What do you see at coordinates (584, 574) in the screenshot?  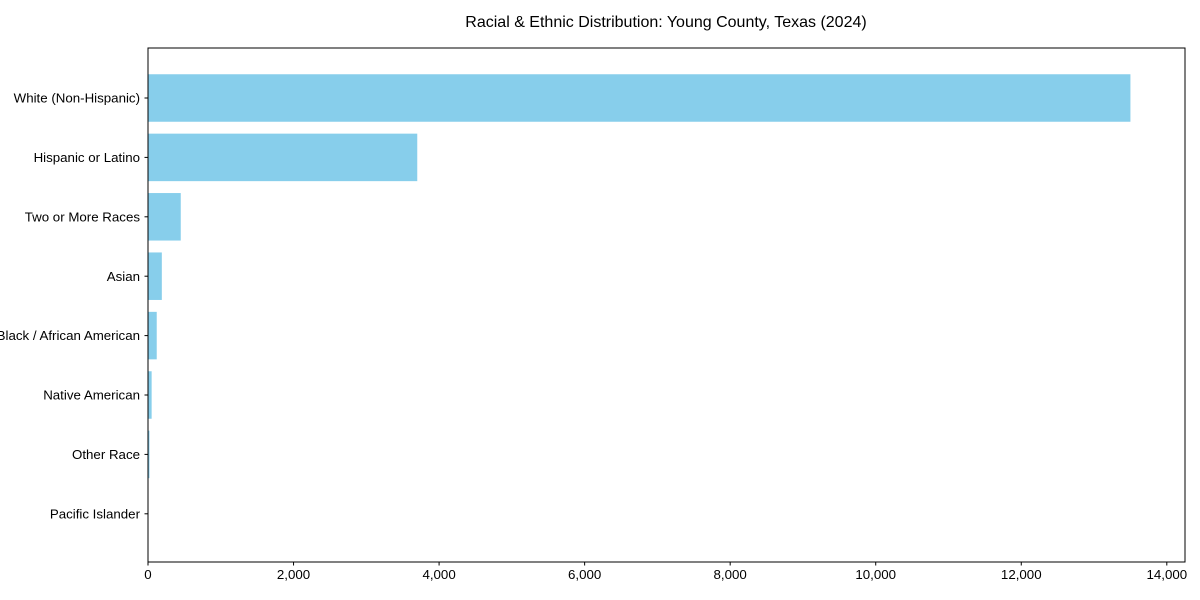 I see `x-tick-label: 6,000` at bounding box center [584, 574].